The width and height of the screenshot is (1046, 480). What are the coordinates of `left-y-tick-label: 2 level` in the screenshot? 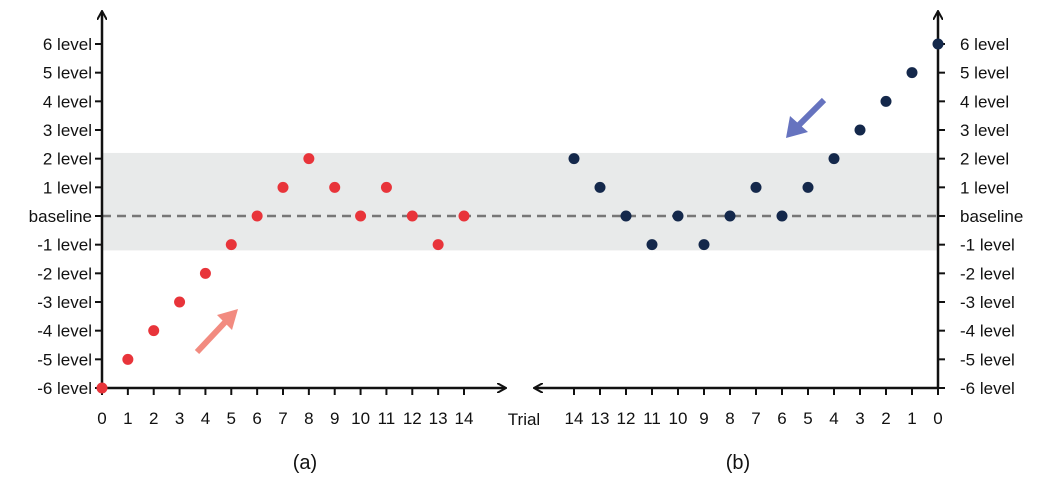 It's located at (67, 159).